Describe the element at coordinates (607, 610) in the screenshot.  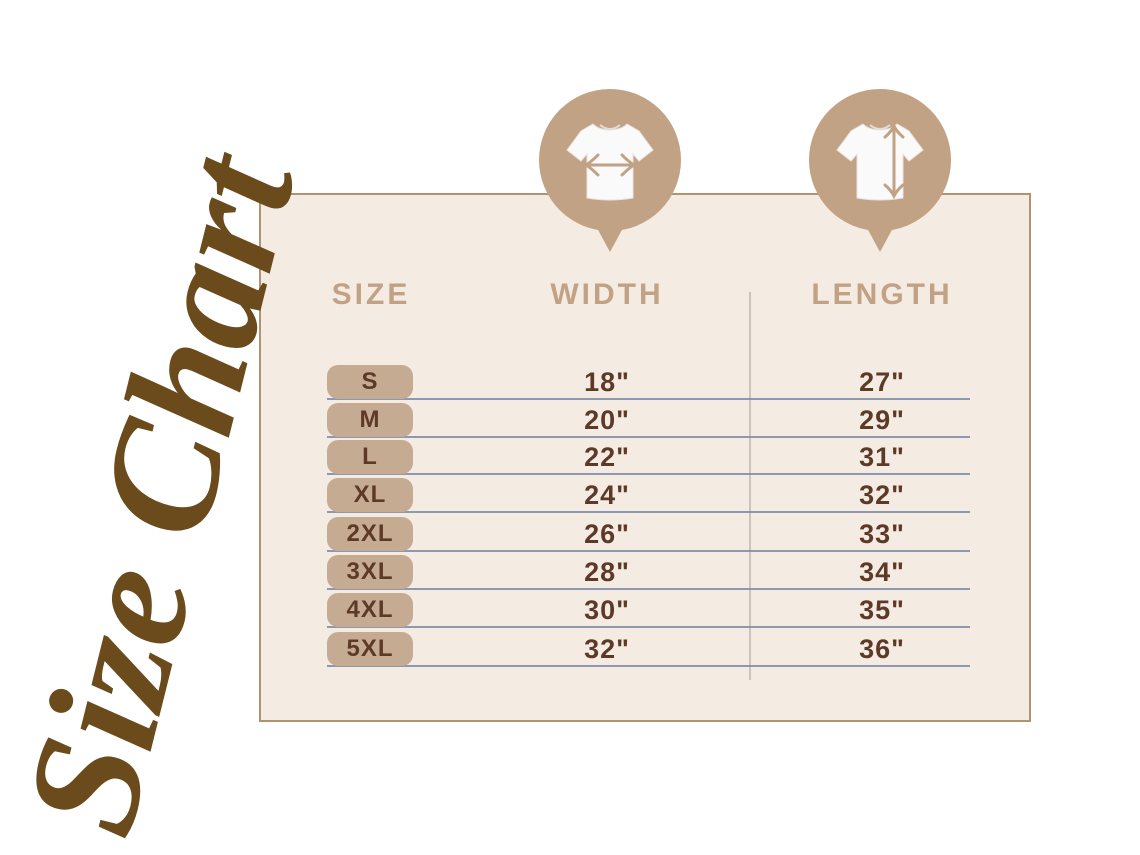
I see `width-value: 30"` at that location.